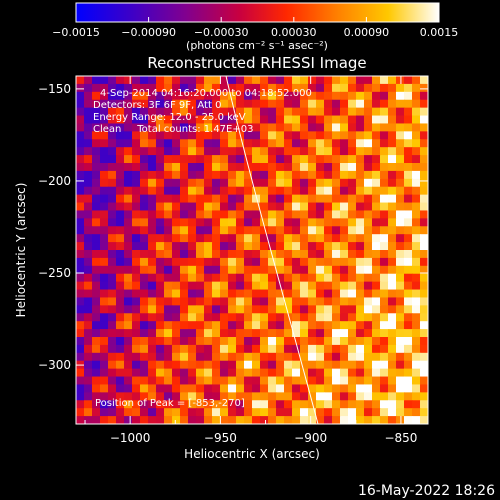 This screenshot has width=500, height=500. I want to click on colorbar-tick-label: 0.0015, so click(439, 32).